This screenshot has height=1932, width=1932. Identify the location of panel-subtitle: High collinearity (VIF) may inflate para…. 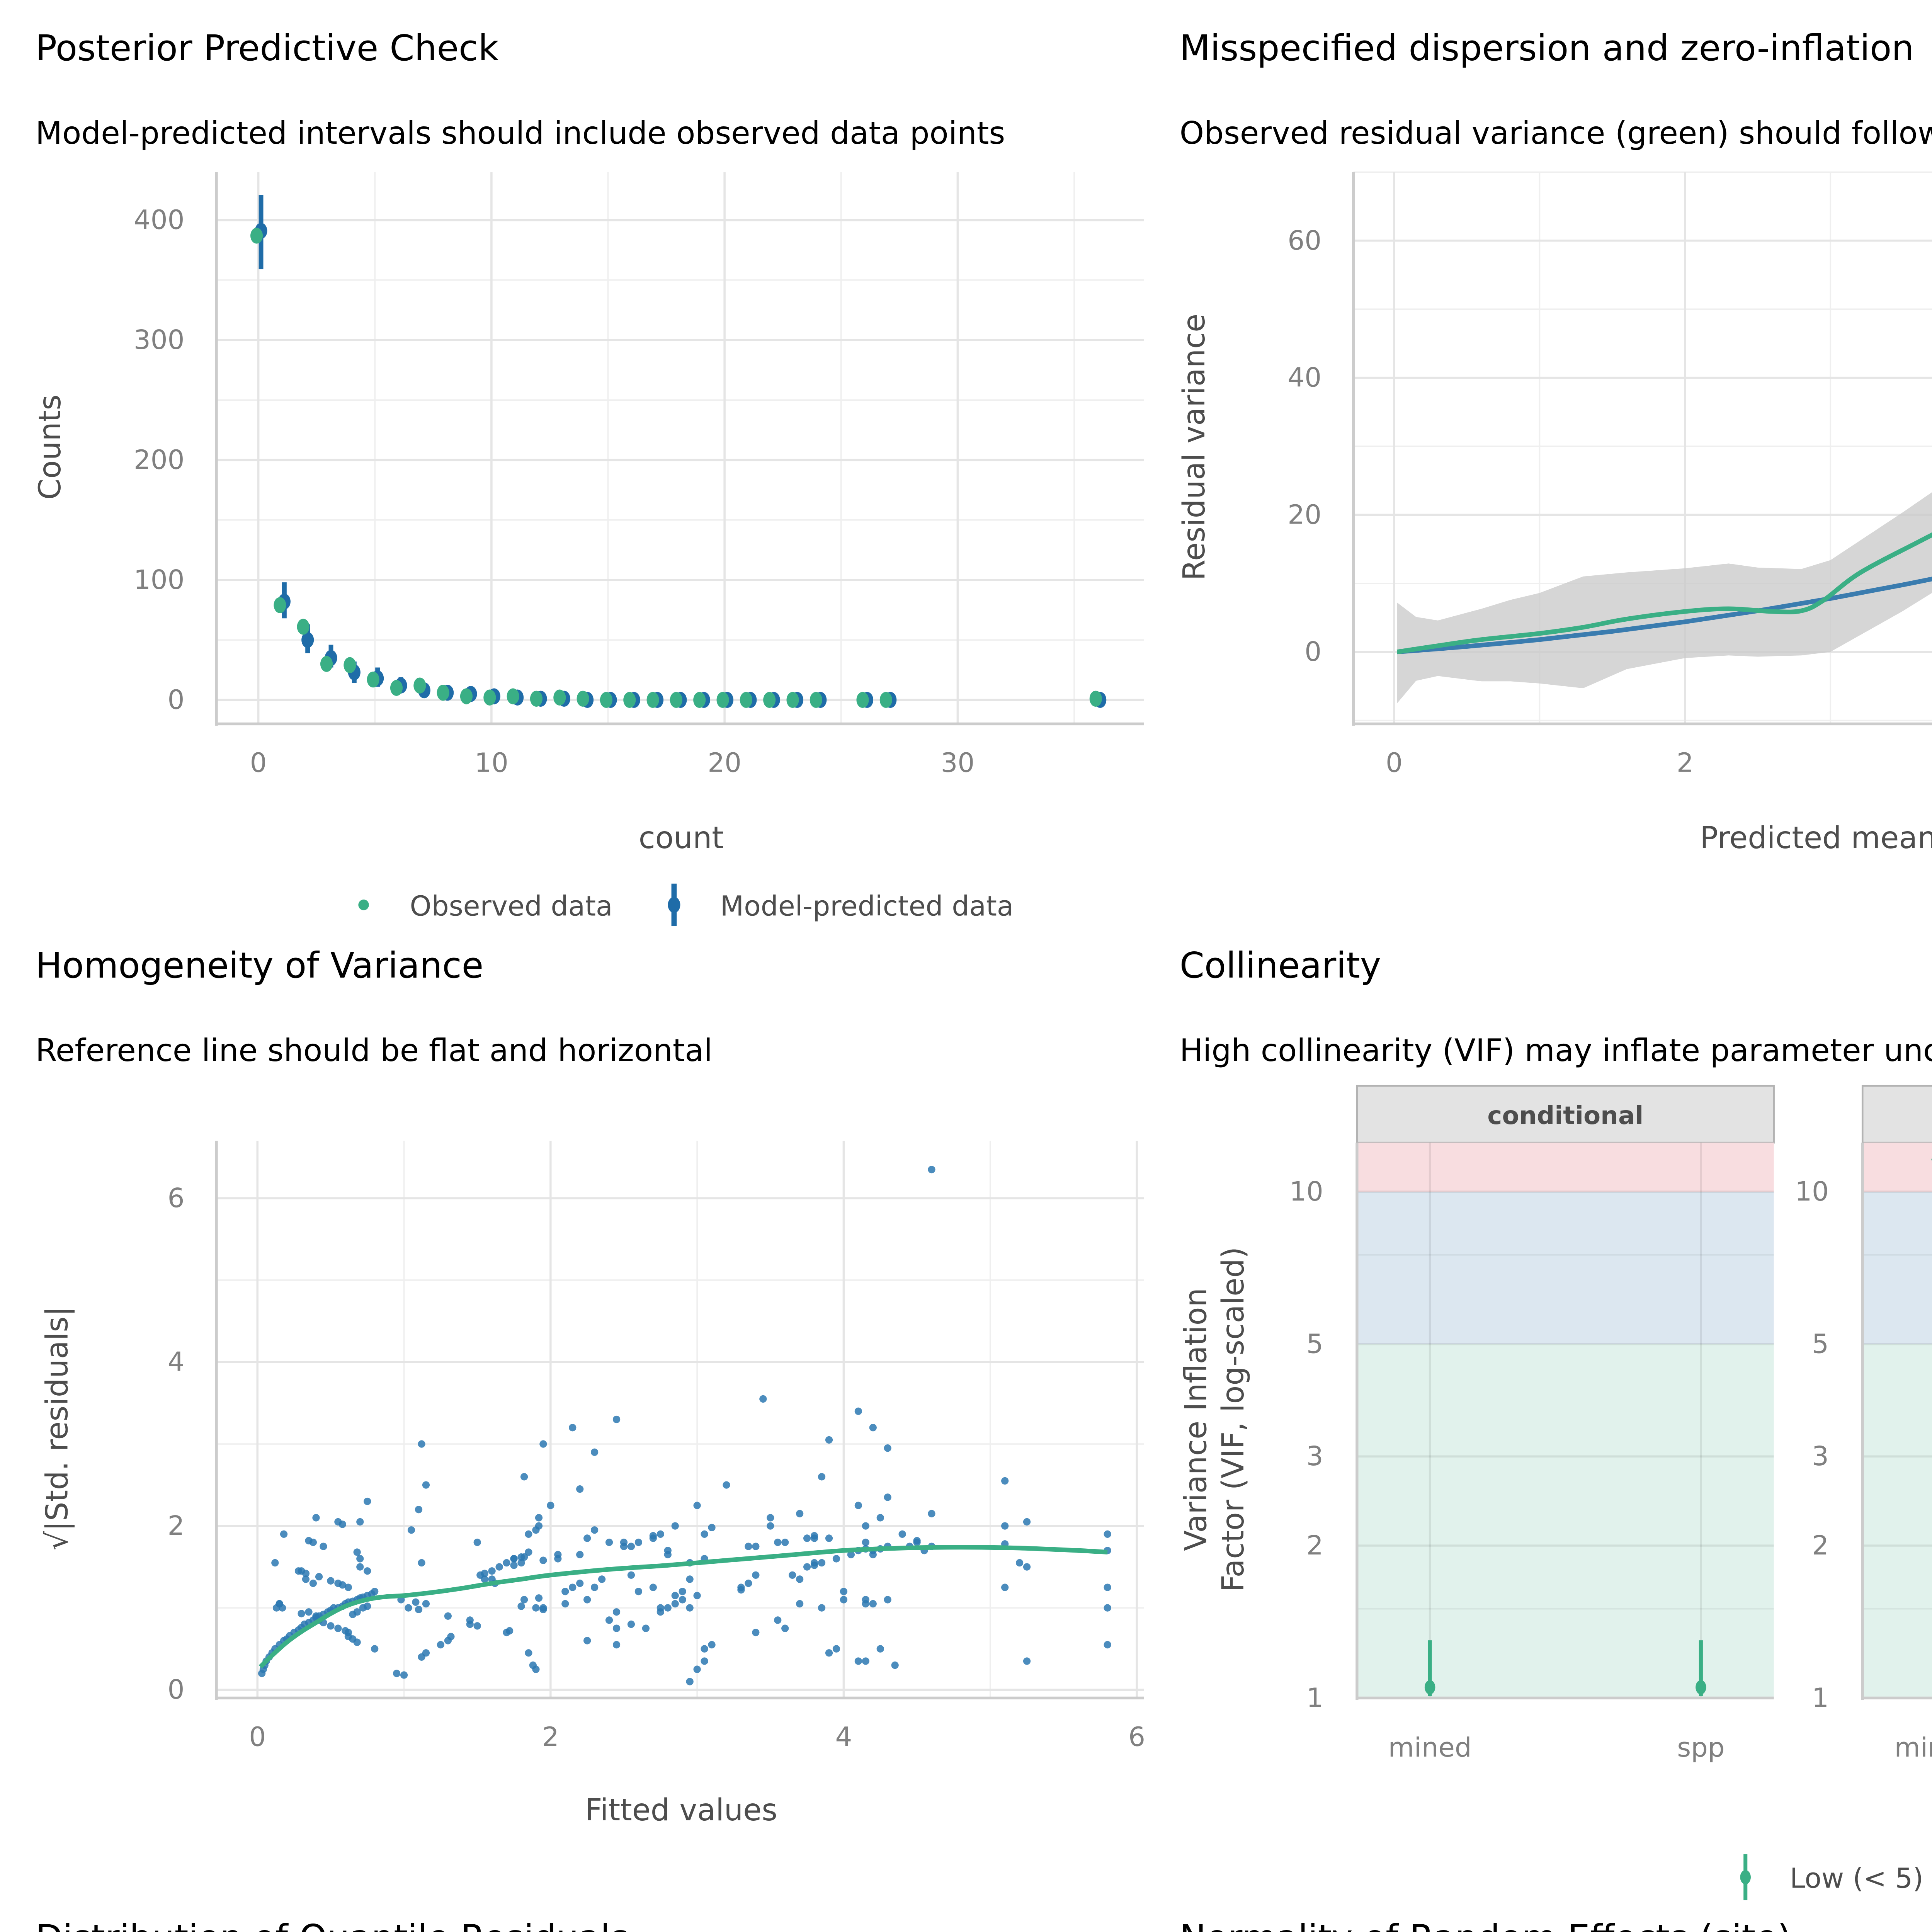
(1556, 1050).